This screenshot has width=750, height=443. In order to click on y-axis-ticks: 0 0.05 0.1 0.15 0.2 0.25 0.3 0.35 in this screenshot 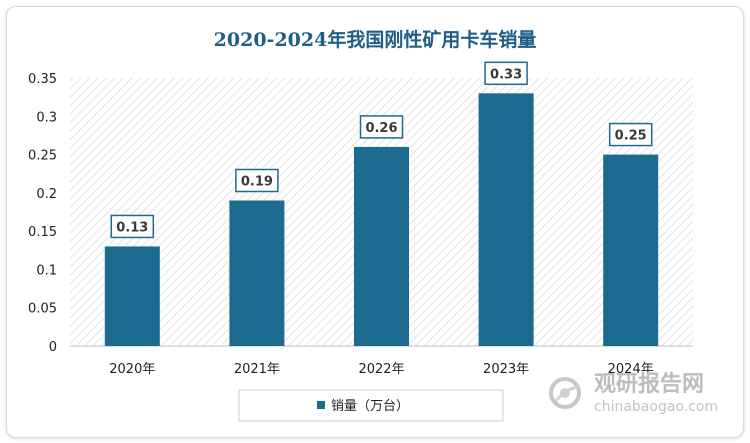, I will do `click(42, 213)`.